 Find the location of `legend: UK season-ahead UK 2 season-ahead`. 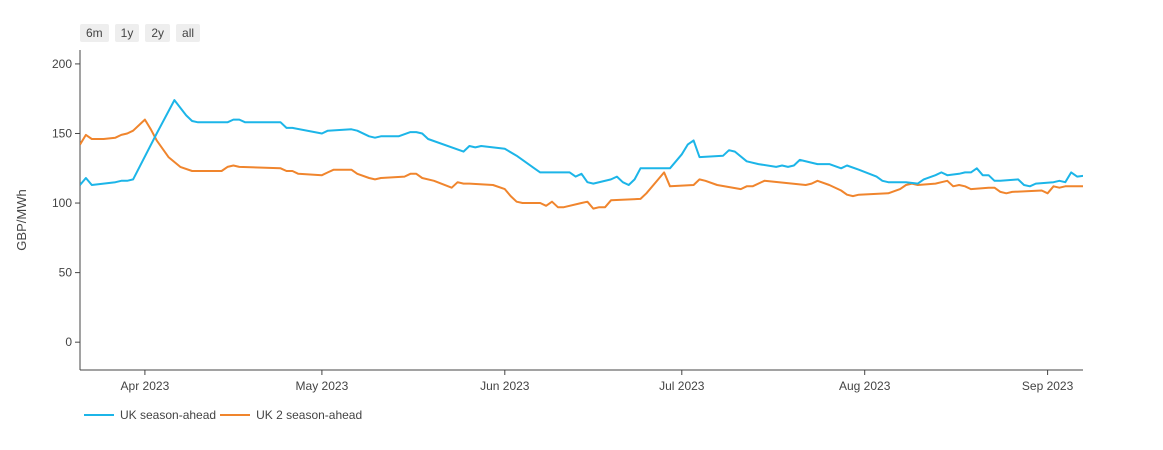

legend: UK season-ahead UK 2 season-ahead is located at coordinates (228, 415).